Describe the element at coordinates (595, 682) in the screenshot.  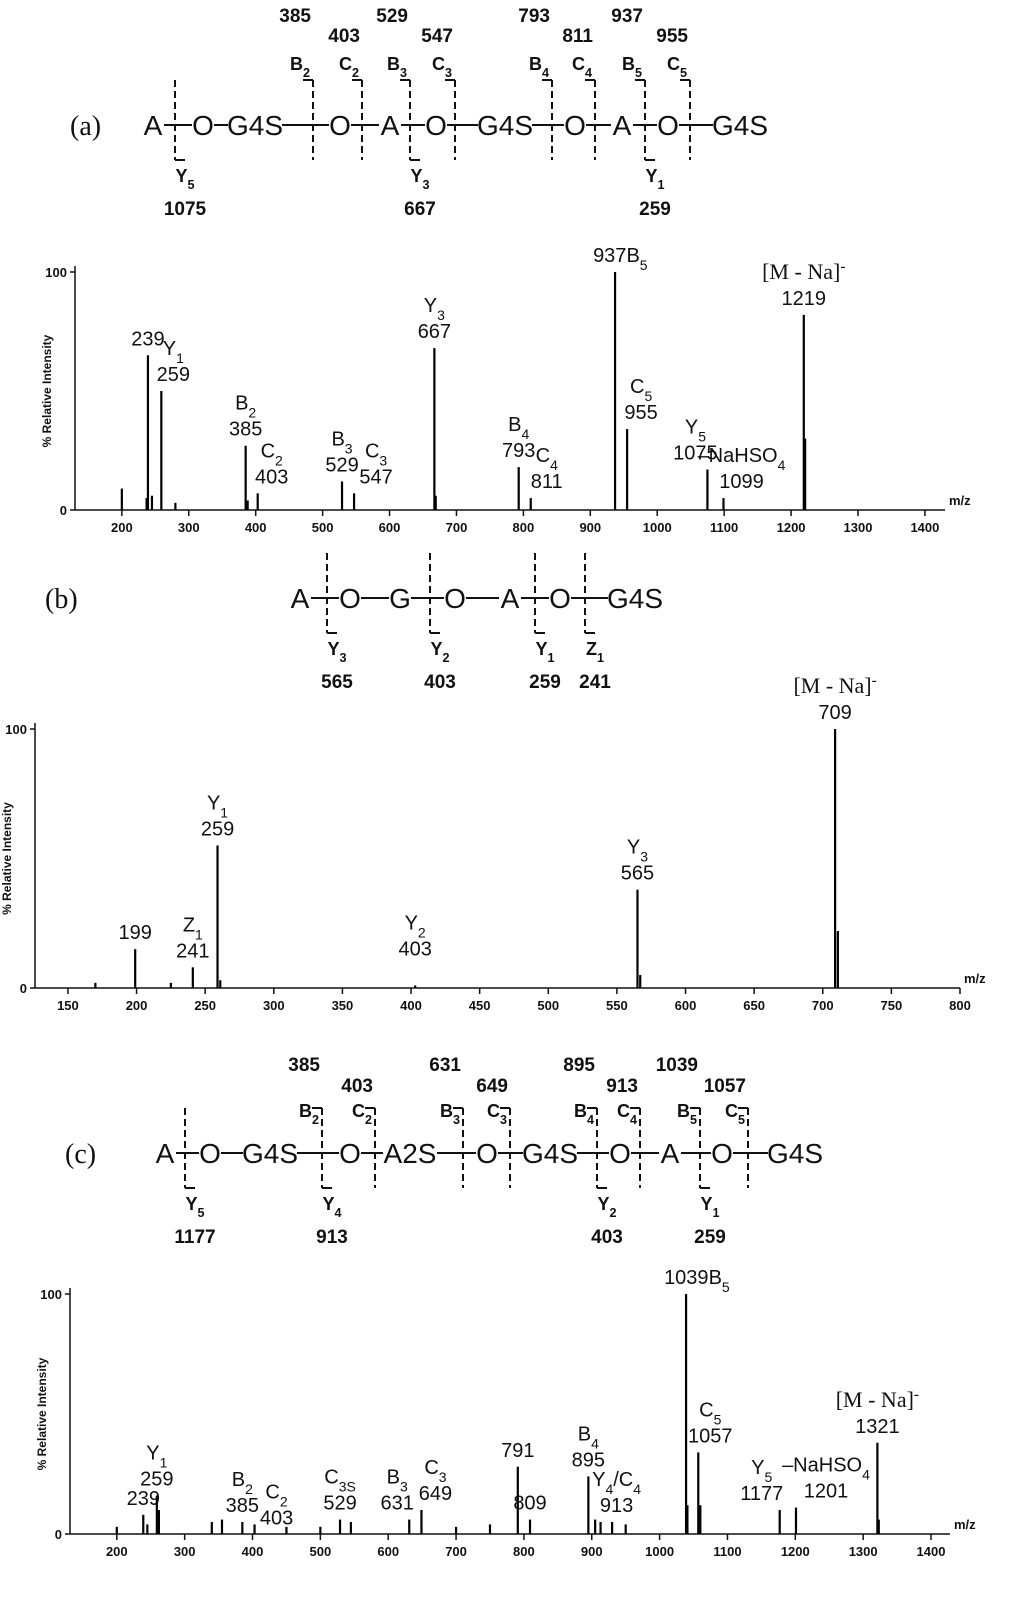
I see `fragment-mz: 241` at that location.